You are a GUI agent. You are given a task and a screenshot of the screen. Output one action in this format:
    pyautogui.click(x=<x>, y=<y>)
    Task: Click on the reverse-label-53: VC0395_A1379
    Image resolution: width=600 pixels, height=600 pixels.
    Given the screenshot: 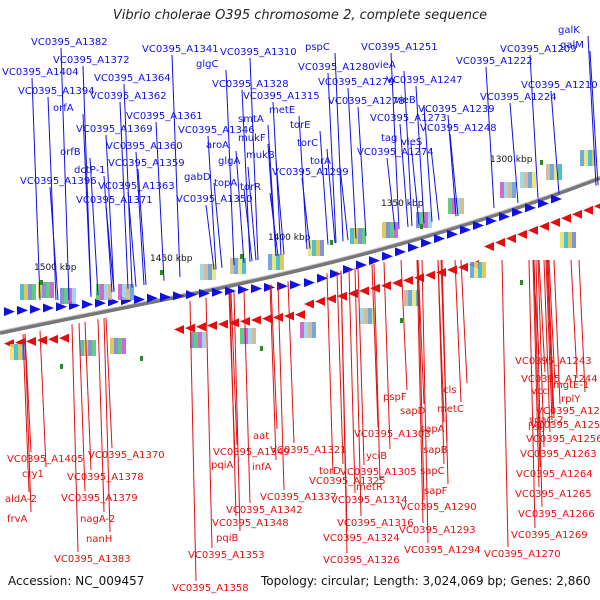 What is the action you would take?
    pyautogui.click(x=99, y=498)
    